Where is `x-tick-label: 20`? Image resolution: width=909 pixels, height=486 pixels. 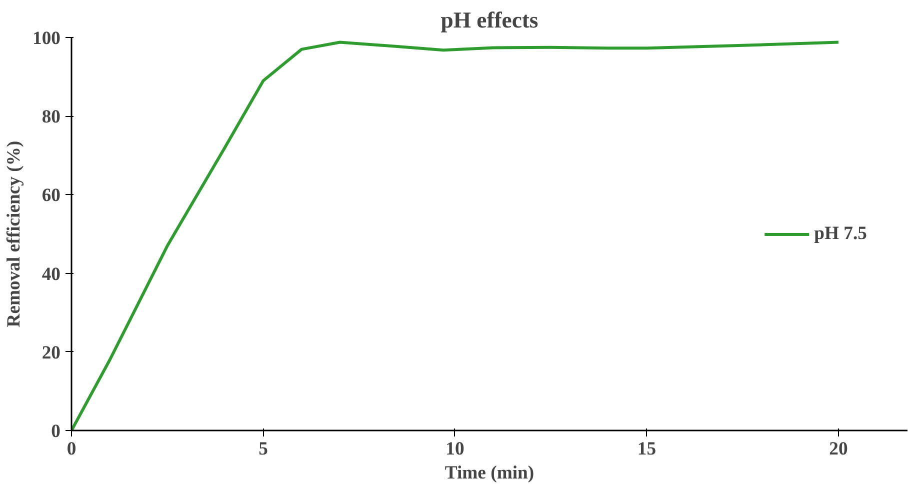
x-tick-label: 20 is located at coordinates (838, 449).